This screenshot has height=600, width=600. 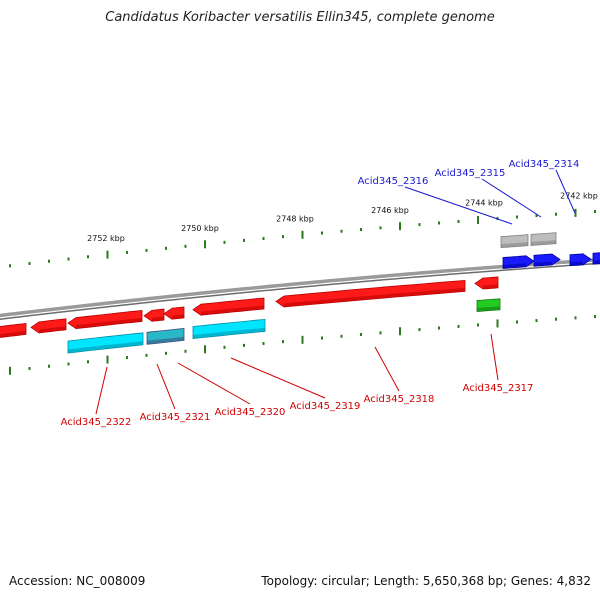 What do you see at coordinates (325, 406) in the screenshot?
I see `gene-label: Acid345_2319` at bounding box center [325, 406].